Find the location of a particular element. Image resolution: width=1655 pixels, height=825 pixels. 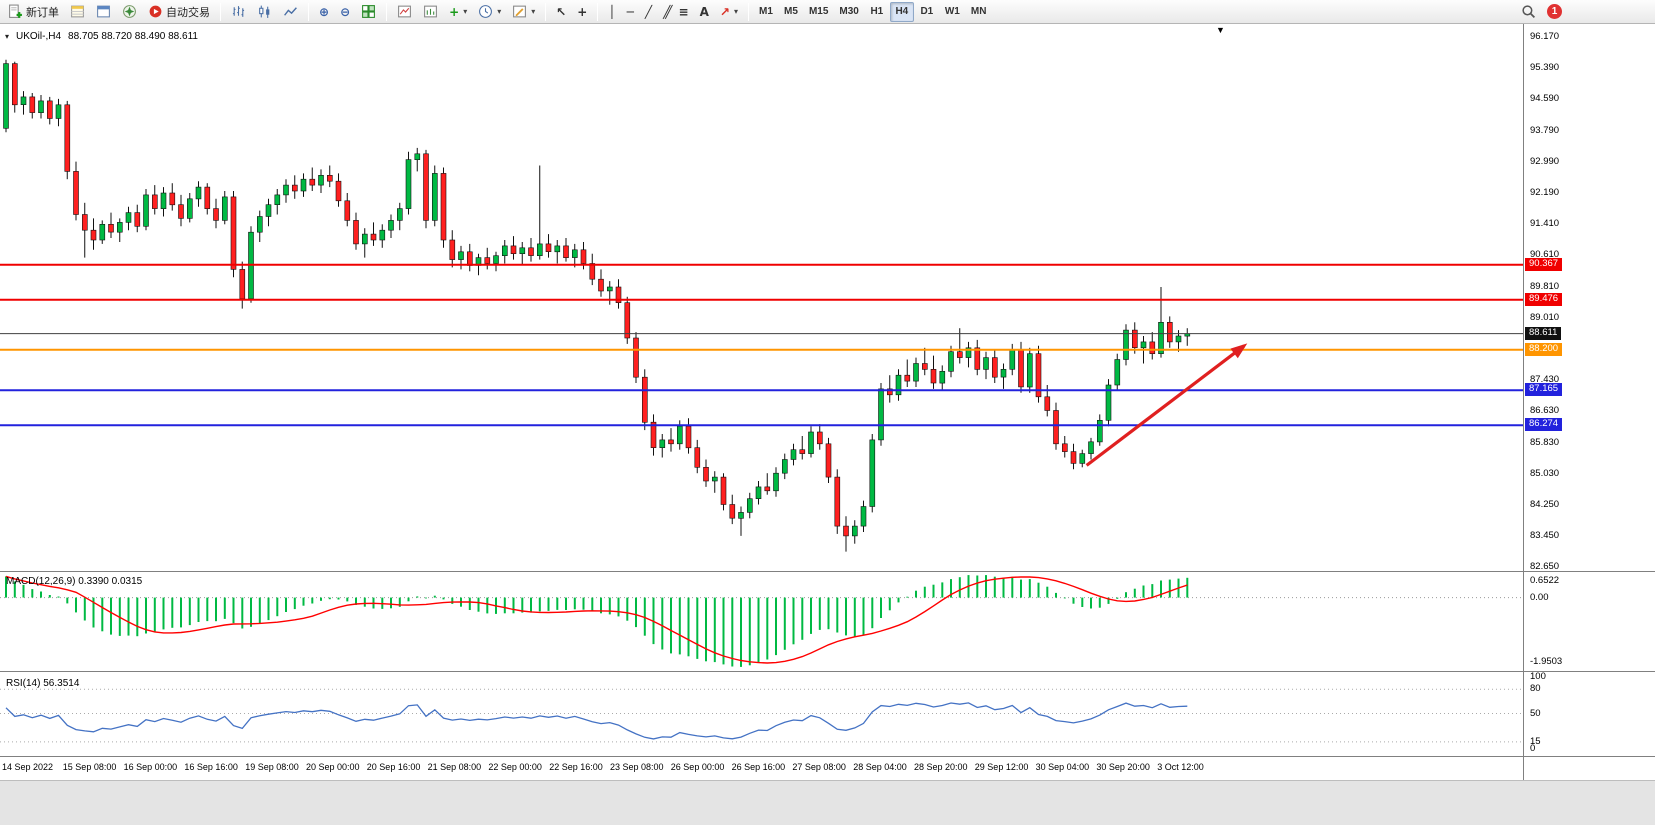

add-indicator-icon: + is located at coordinates (454, 11).